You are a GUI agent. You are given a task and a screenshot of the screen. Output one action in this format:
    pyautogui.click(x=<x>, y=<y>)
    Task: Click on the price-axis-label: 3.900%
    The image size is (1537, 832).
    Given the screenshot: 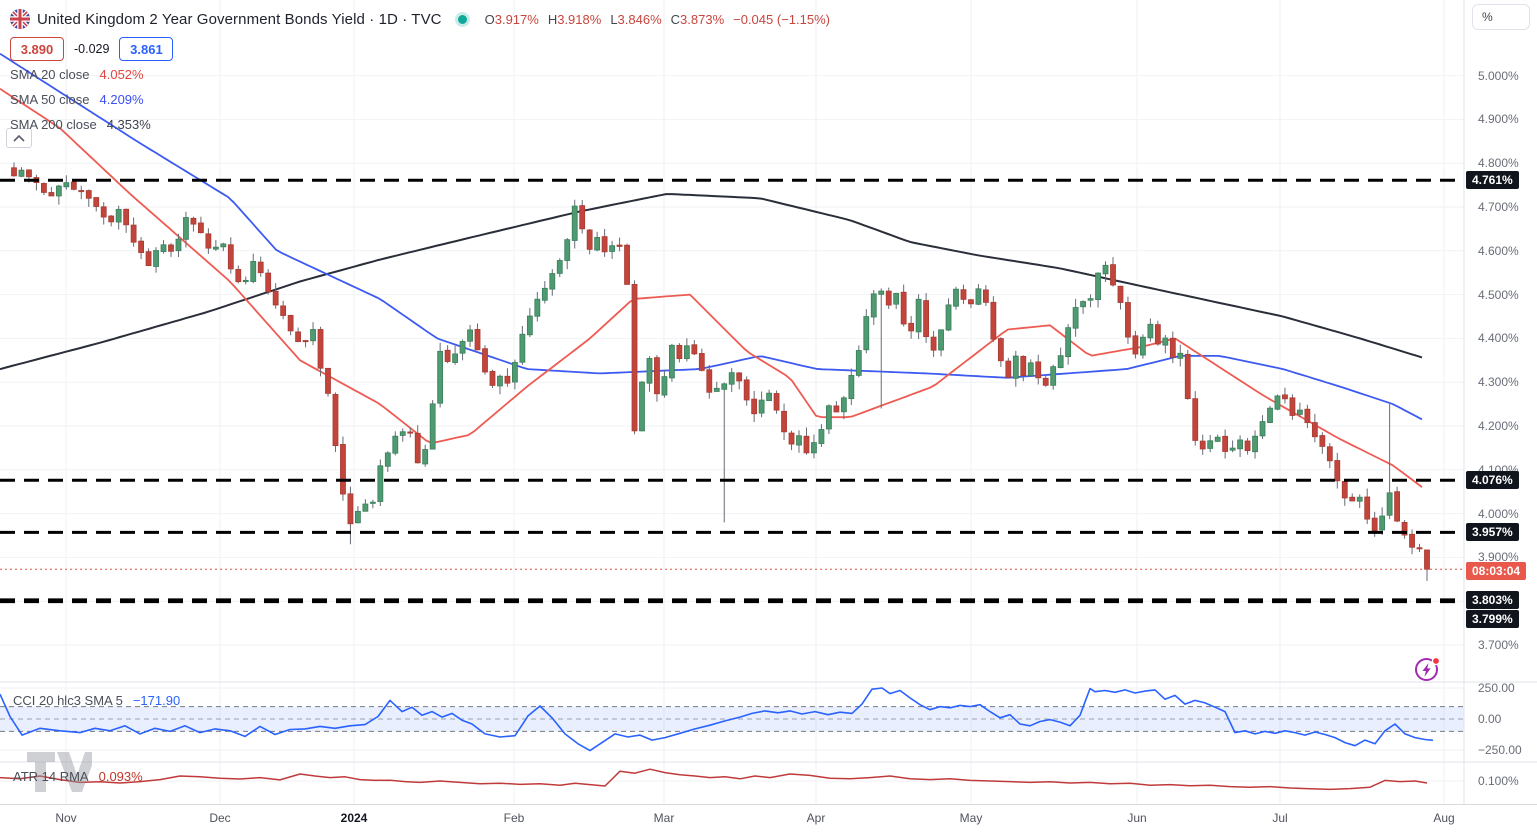 What is the action you would take?
    pyautogui.click(x=1498, y=557)
    